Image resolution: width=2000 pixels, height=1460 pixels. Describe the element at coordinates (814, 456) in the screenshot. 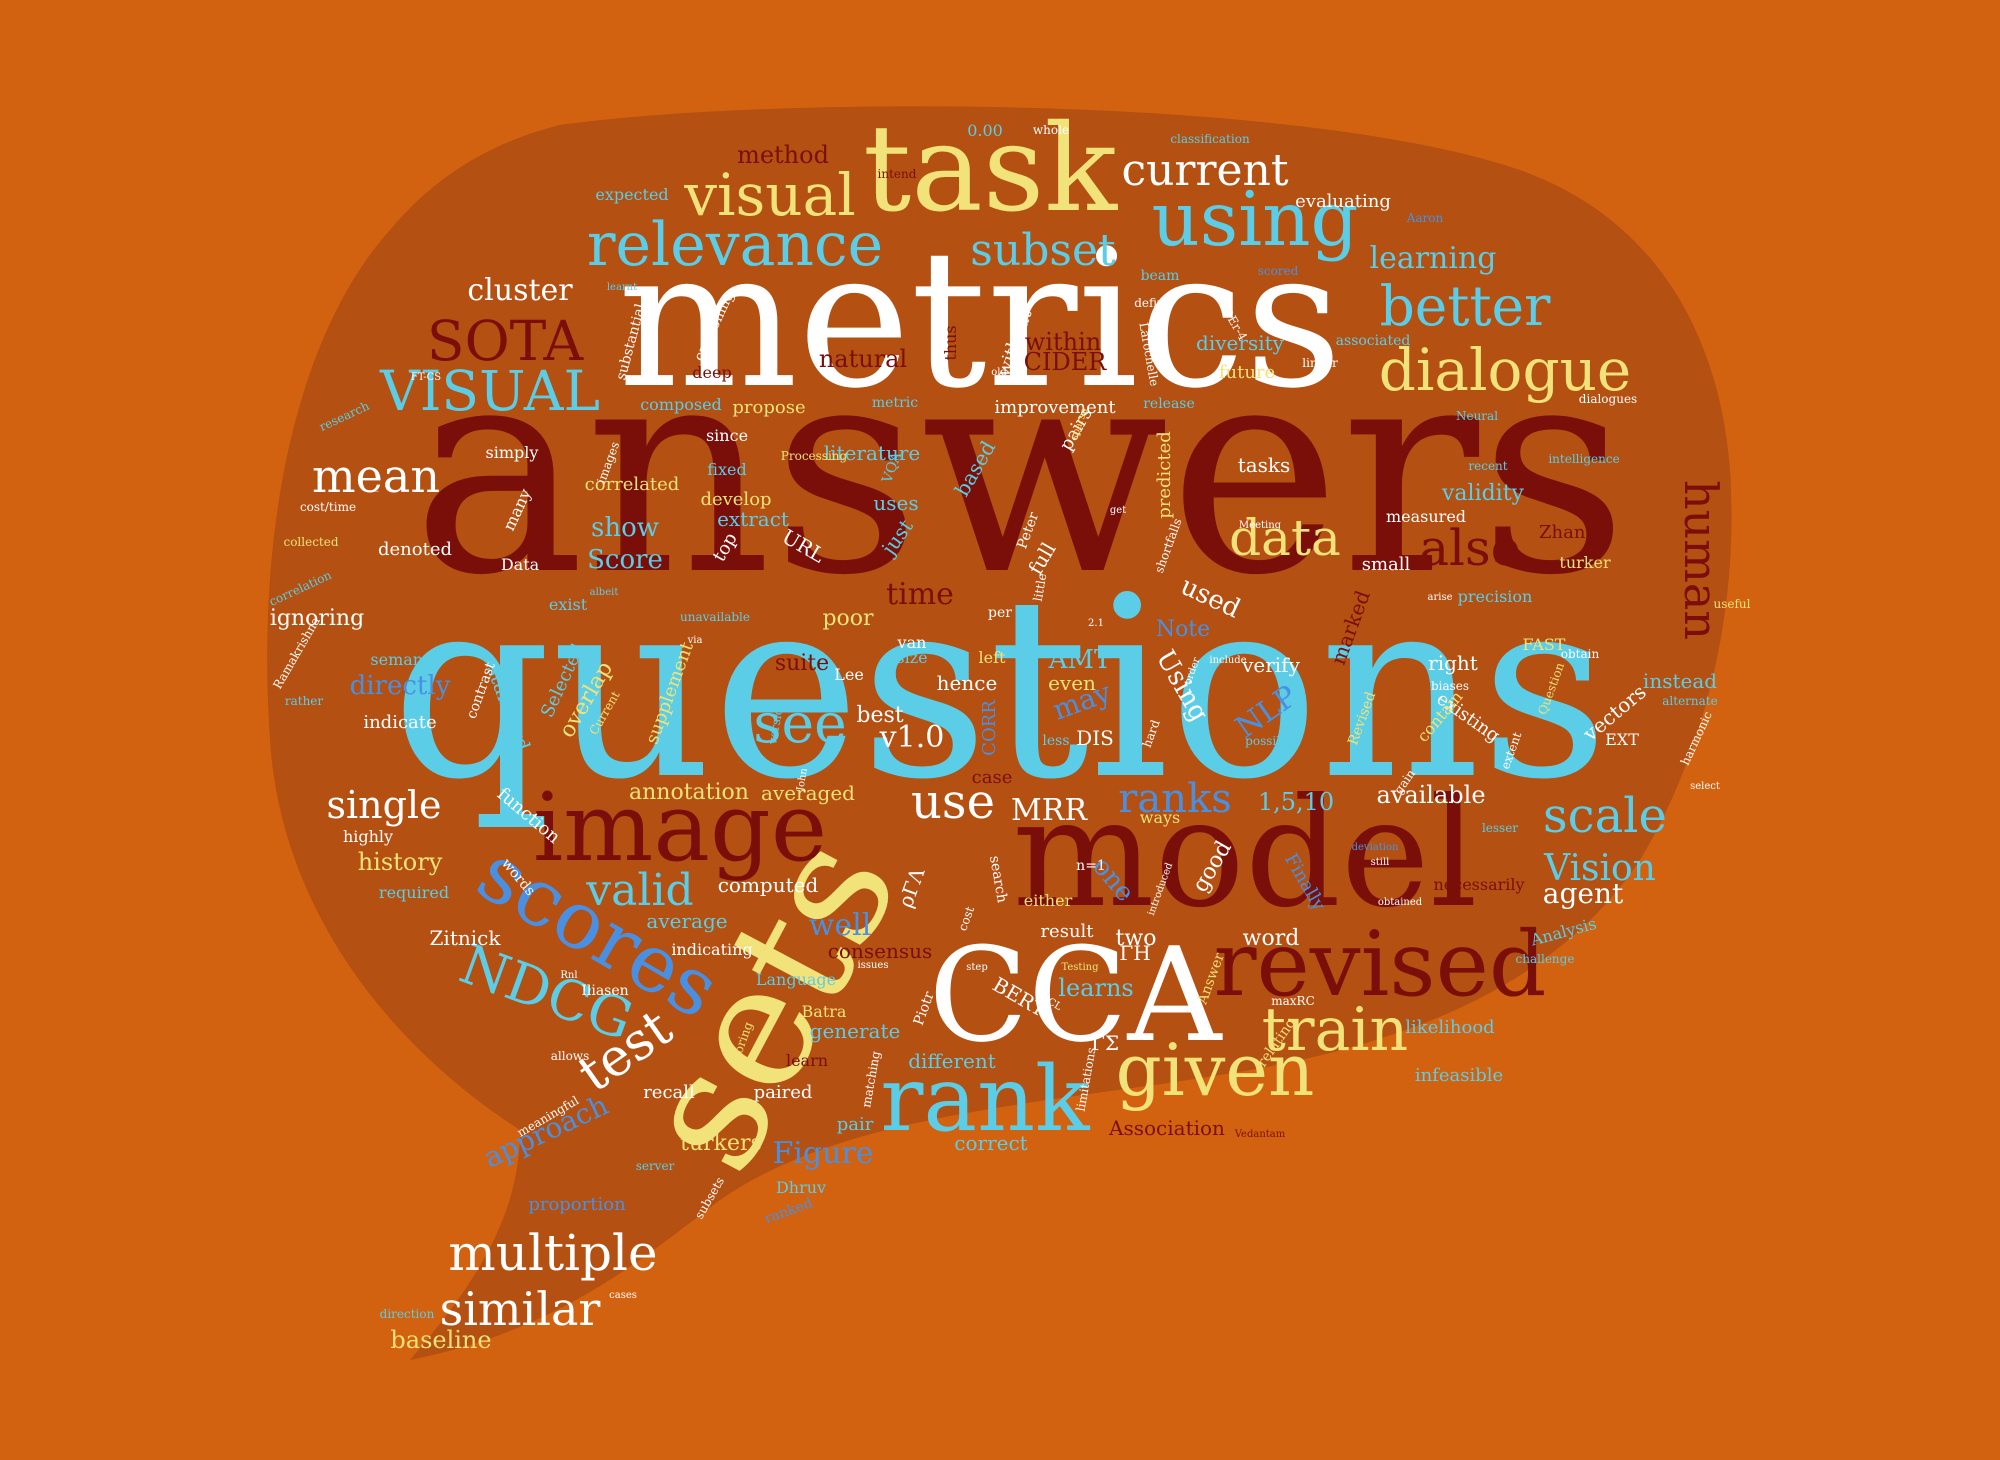

I see `word: Processing` at that location.